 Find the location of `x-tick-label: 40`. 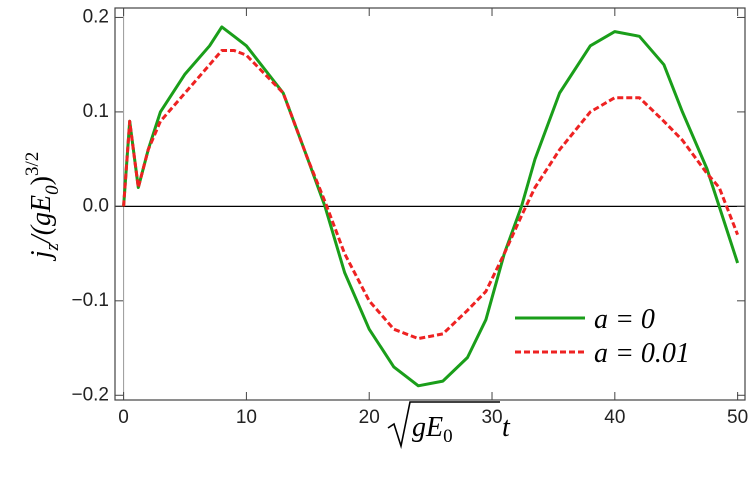

x-tick-label: 40 is located at coordinates (614, 417).